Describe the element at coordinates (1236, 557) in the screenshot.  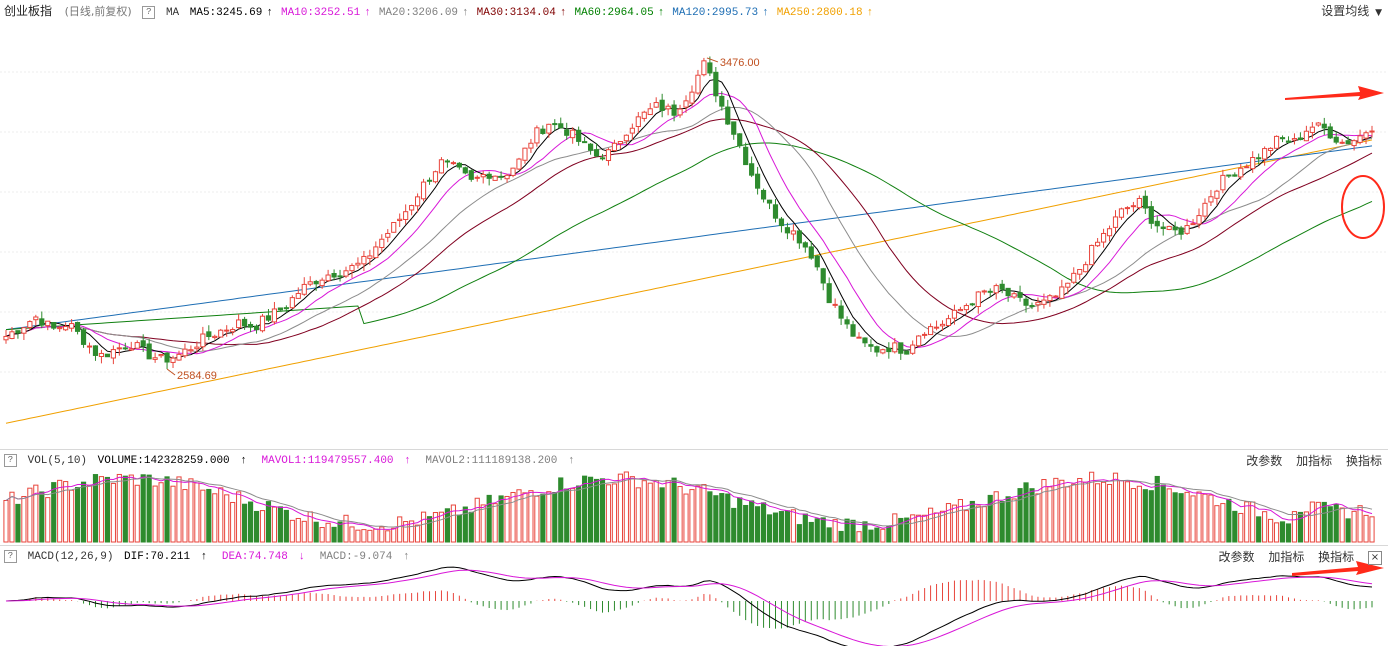
I see `macd-change-params-button: 改参数` at that location.